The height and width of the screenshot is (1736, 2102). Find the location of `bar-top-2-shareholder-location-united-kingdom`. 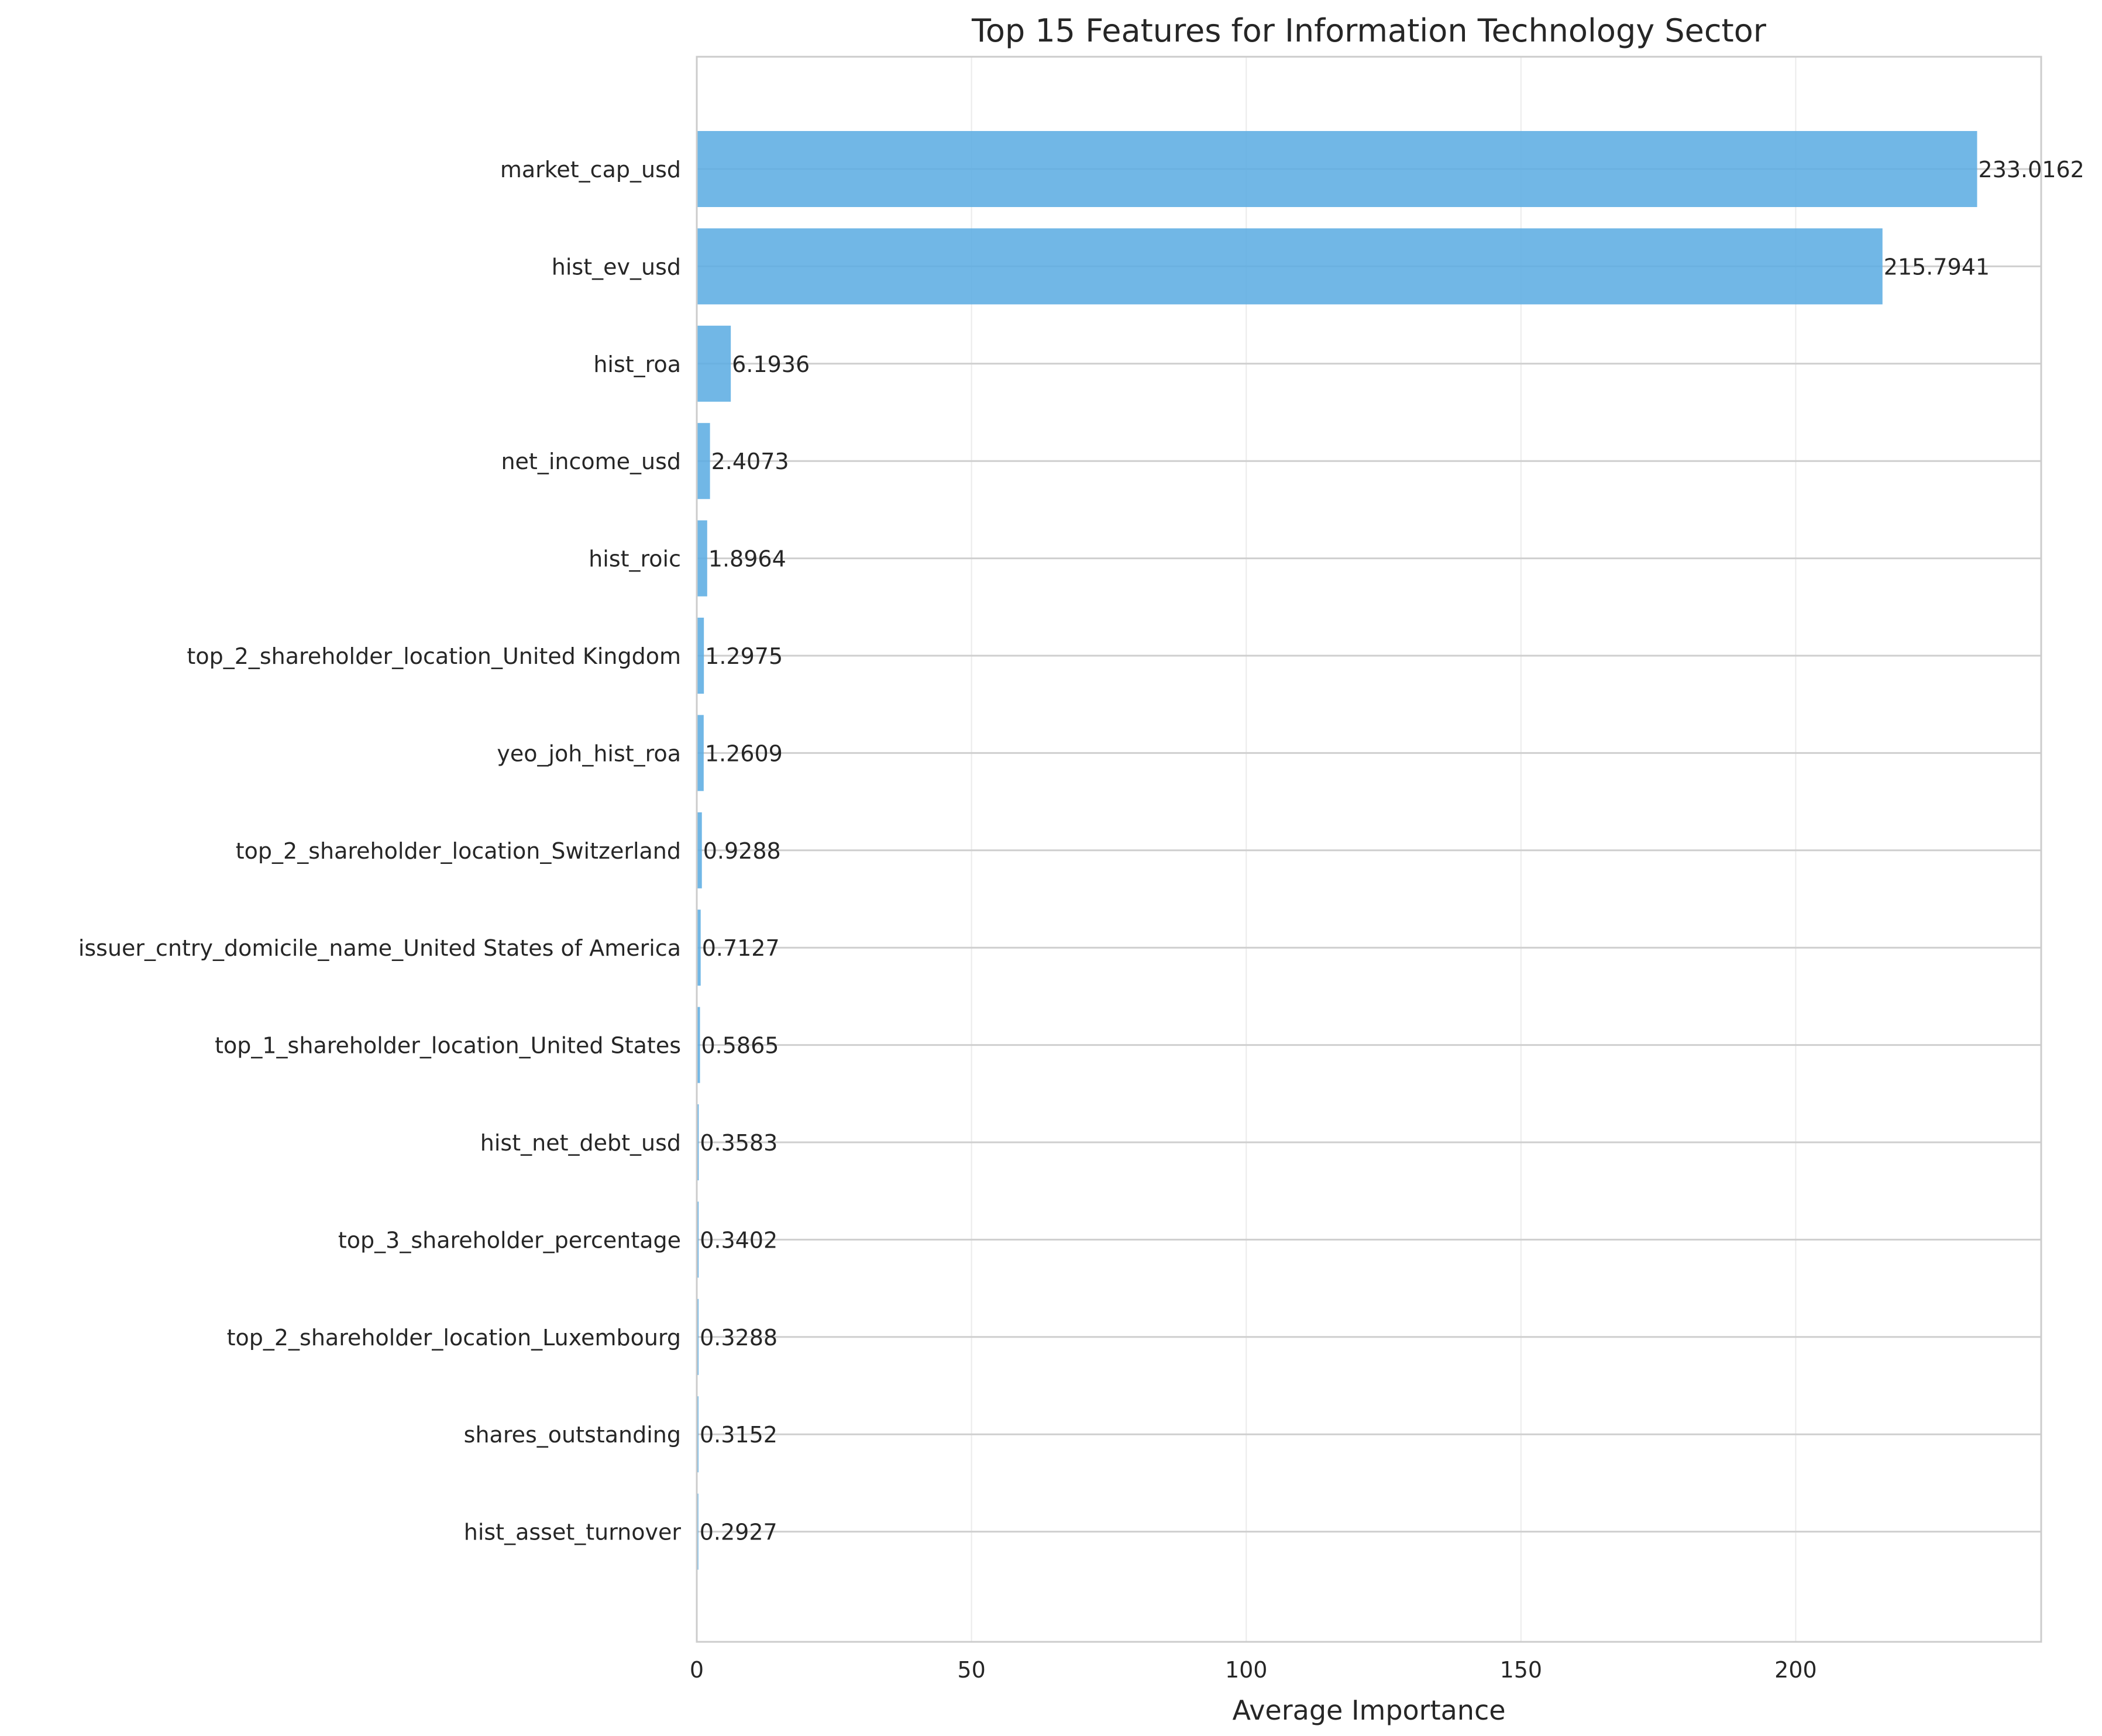

bar-top-2-shareholder-location-united-kingdom is located at coordinates (701, 656).